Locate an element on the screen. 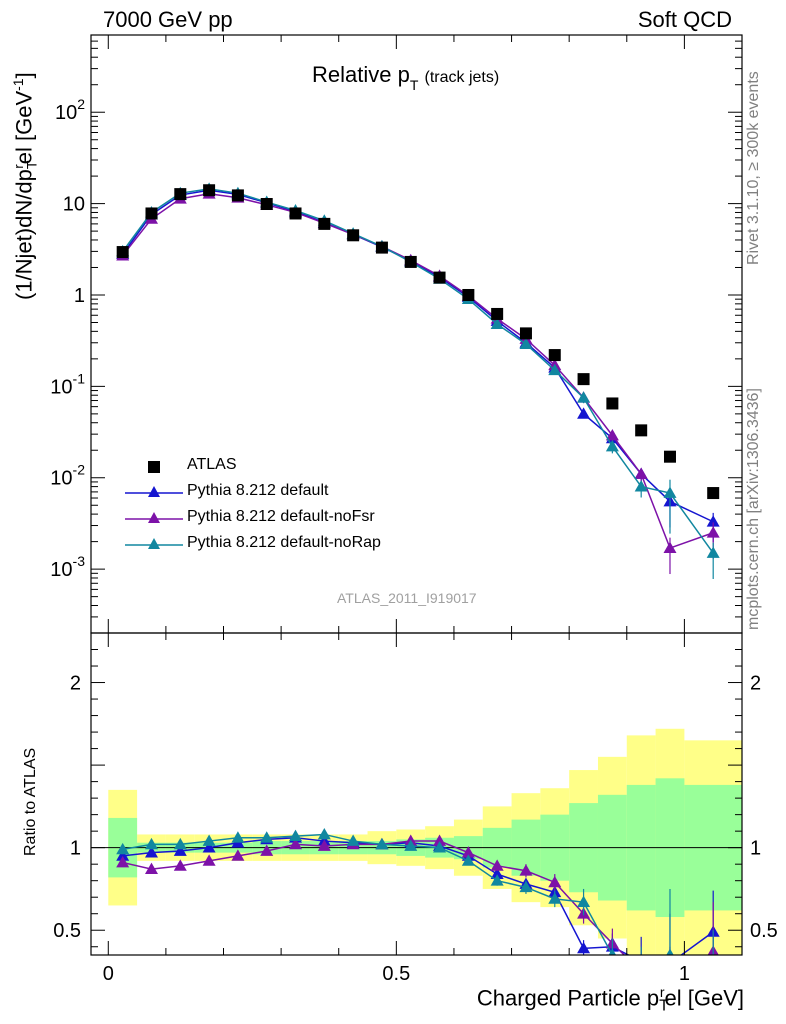 The width and height of the screenshot is (786, 1024). legend-label: Pythia 8.212 default is located at coordinates (258, 490).